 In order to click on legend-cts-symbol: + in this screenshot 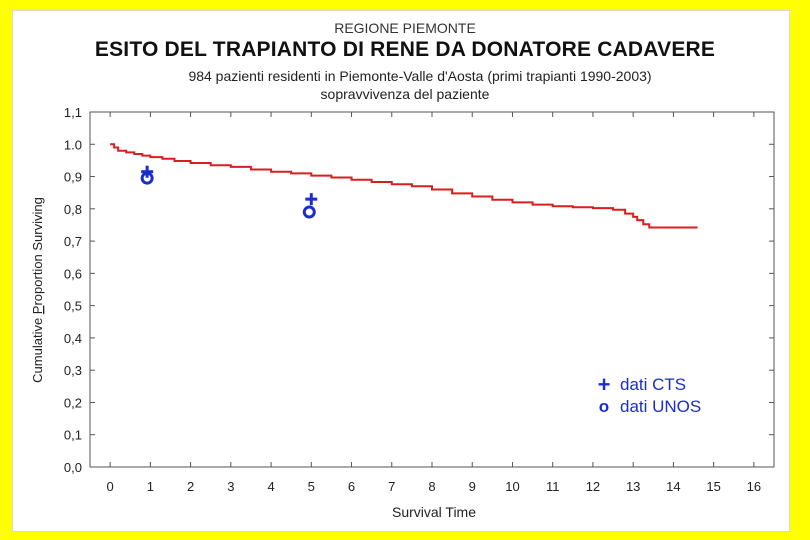, I will do `click(604, 384)`.